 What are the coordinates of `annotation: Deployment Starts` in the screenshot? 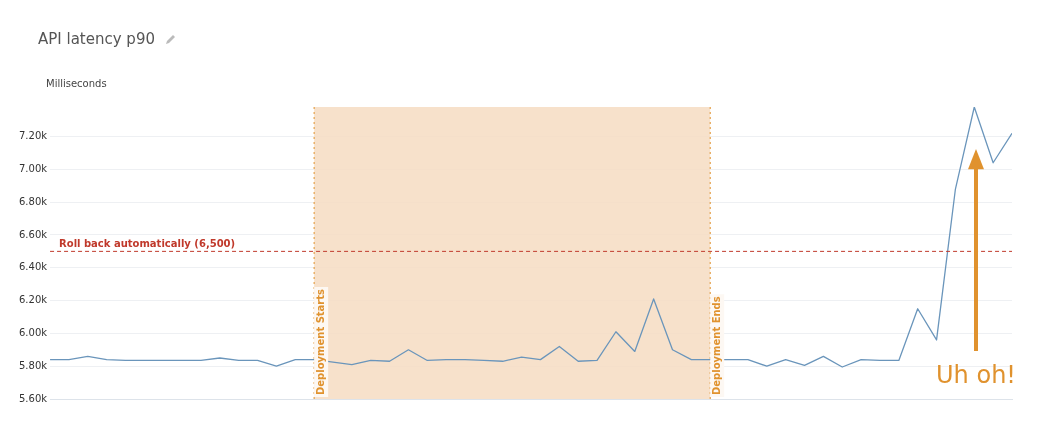 It's located at (320, 341).